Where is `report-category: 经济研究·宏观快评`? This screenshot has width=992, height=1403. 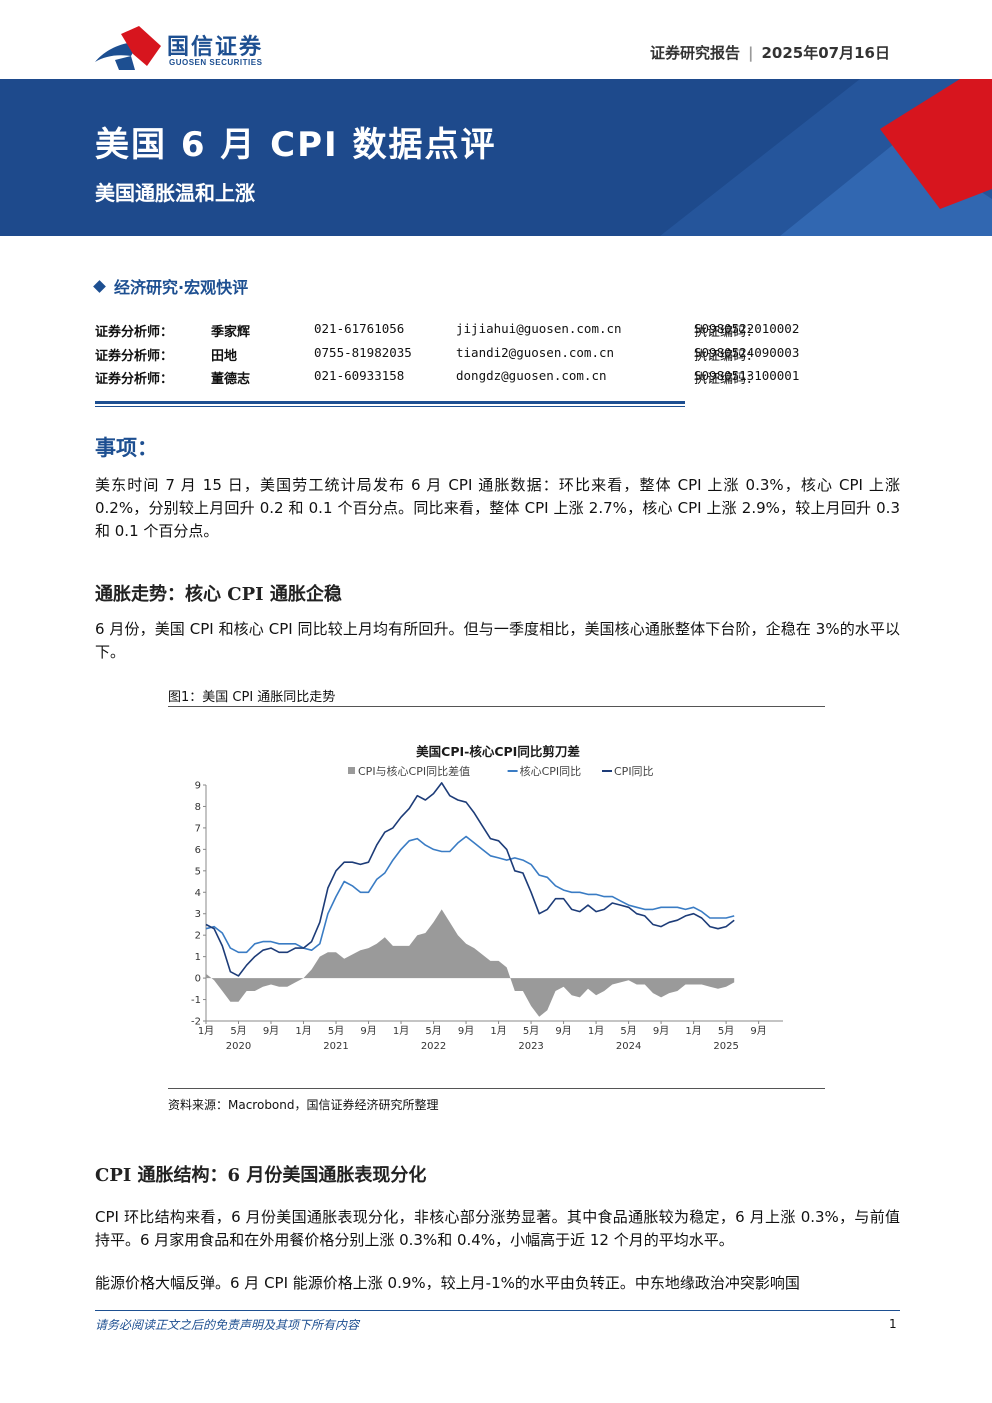 report-category: 经济研究·宏观快评 is located at coordinates (171, 286).